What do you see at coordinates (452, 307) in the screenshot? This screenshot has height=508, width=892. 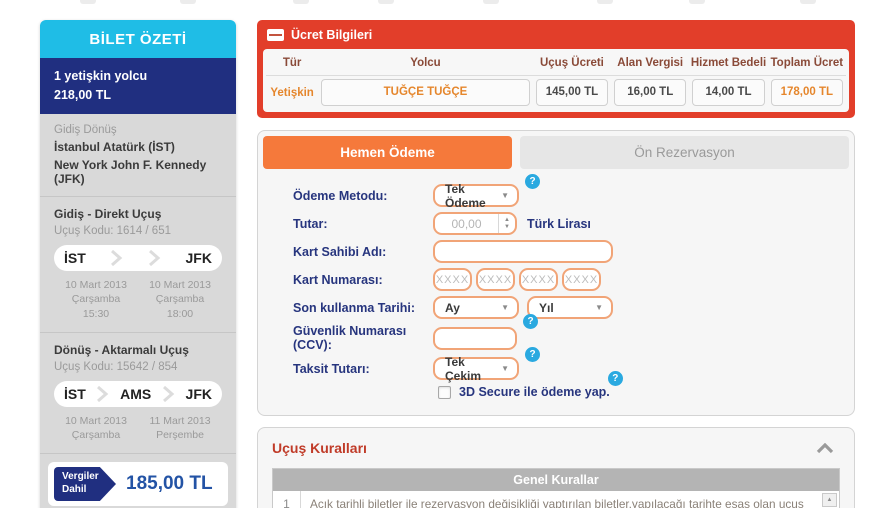 I see `expiry-month-value: Ay` at bounding box center [452, 307].